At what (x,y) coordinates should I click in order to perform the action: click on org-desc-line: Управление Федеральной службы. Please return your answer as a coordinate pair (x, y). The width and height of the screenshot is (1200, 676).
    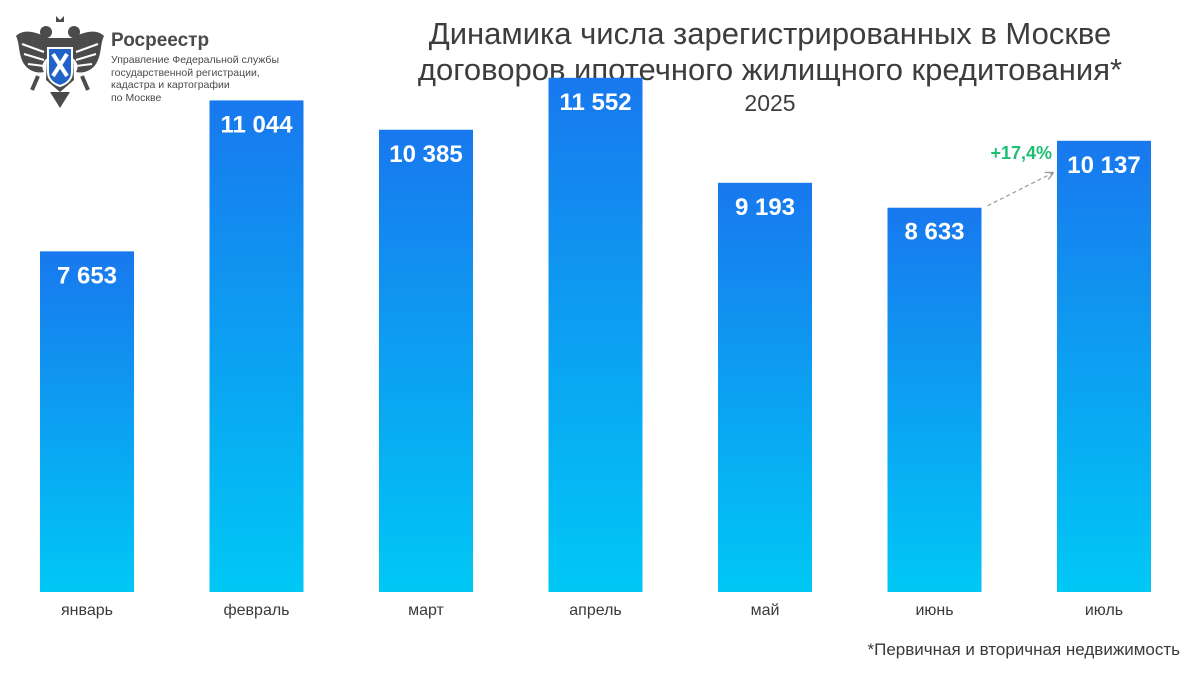
    Looking at the image, I should click on (195, 60).